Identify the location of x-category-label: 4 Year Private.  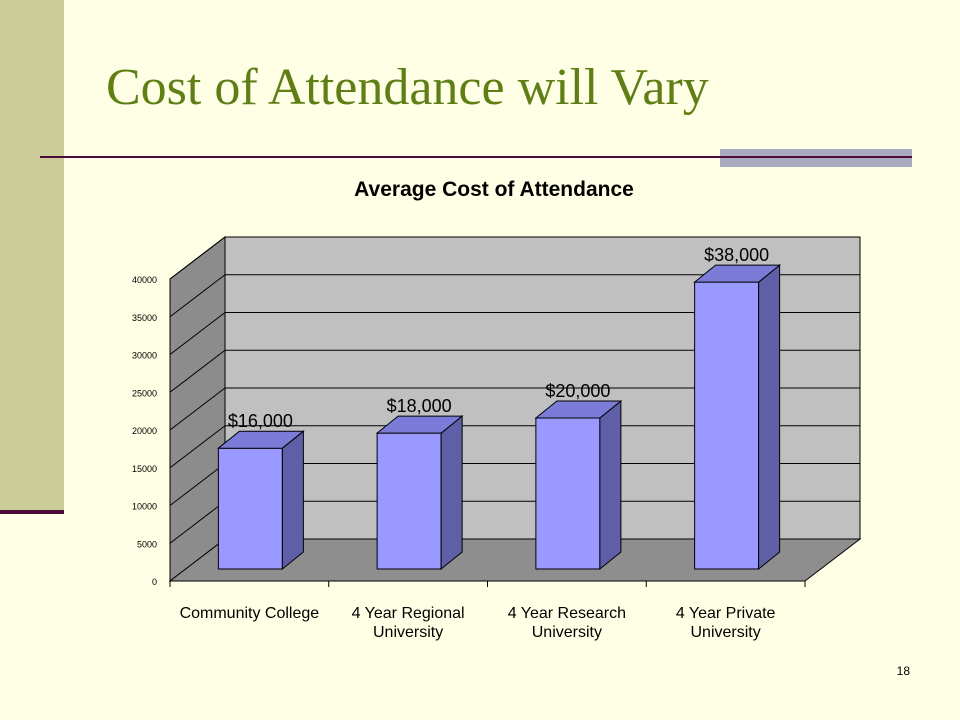
(726, 613).